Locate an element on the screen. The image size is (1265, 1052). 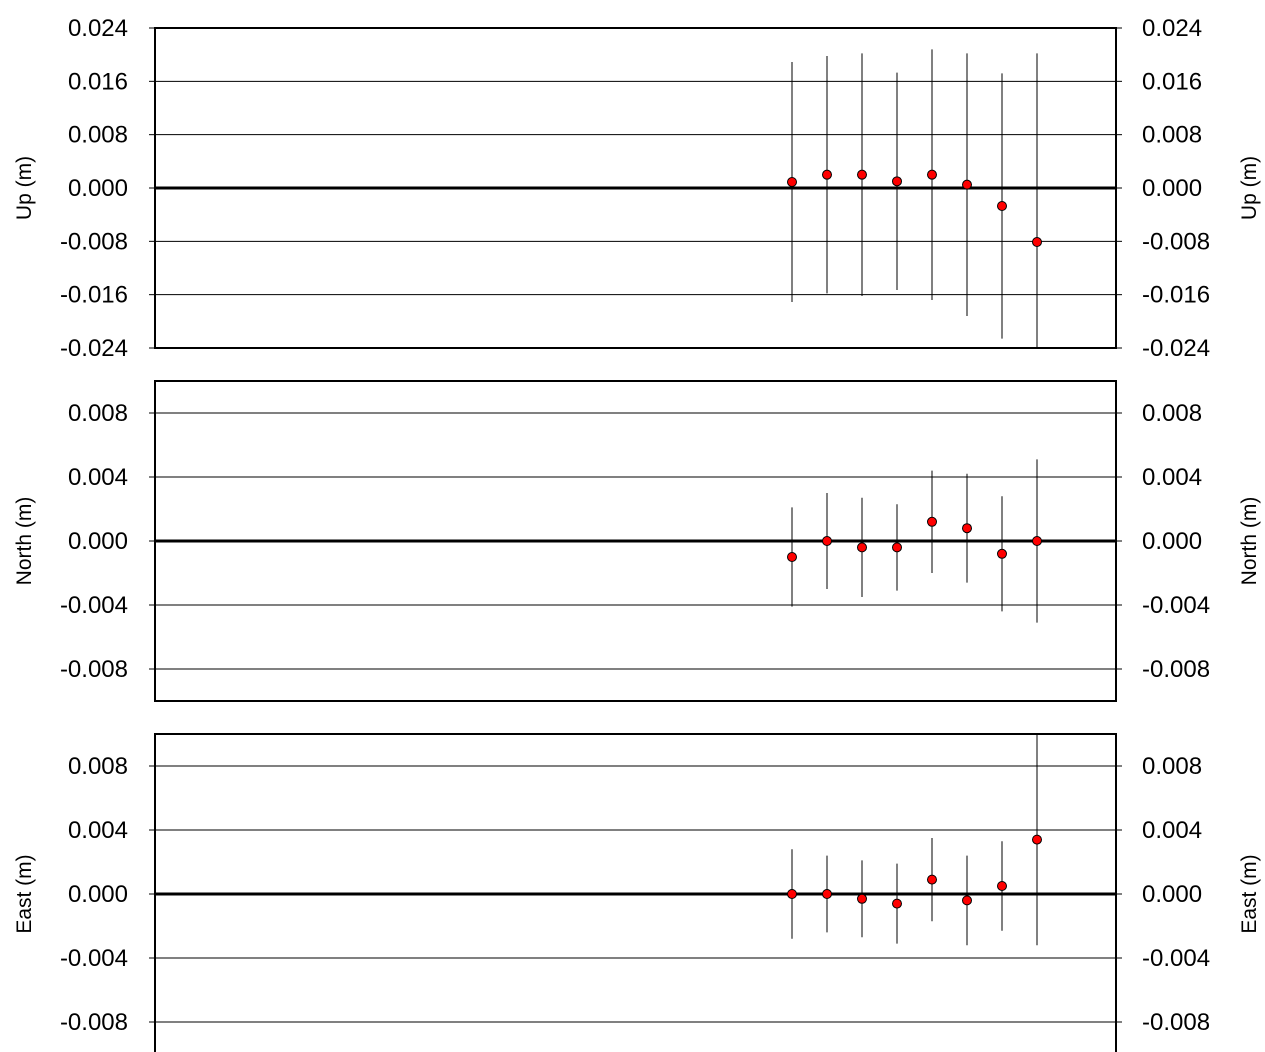
y-tick-label-right: -0.016 is located at coordinates (1176, 295).